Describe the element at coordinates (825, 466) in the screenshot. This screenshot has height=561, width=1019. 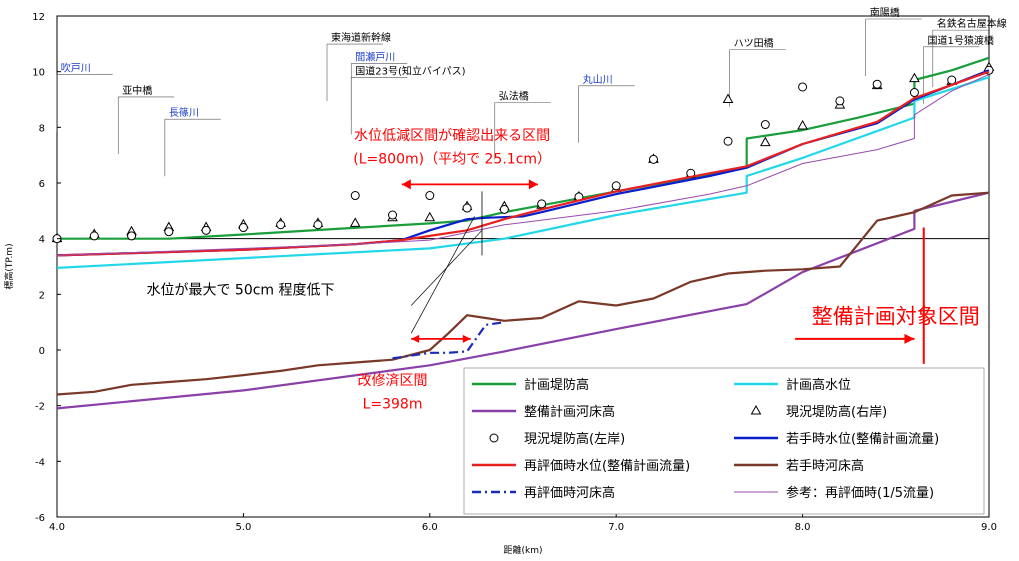
I see `legend-label: 若手時河床高` at that location.